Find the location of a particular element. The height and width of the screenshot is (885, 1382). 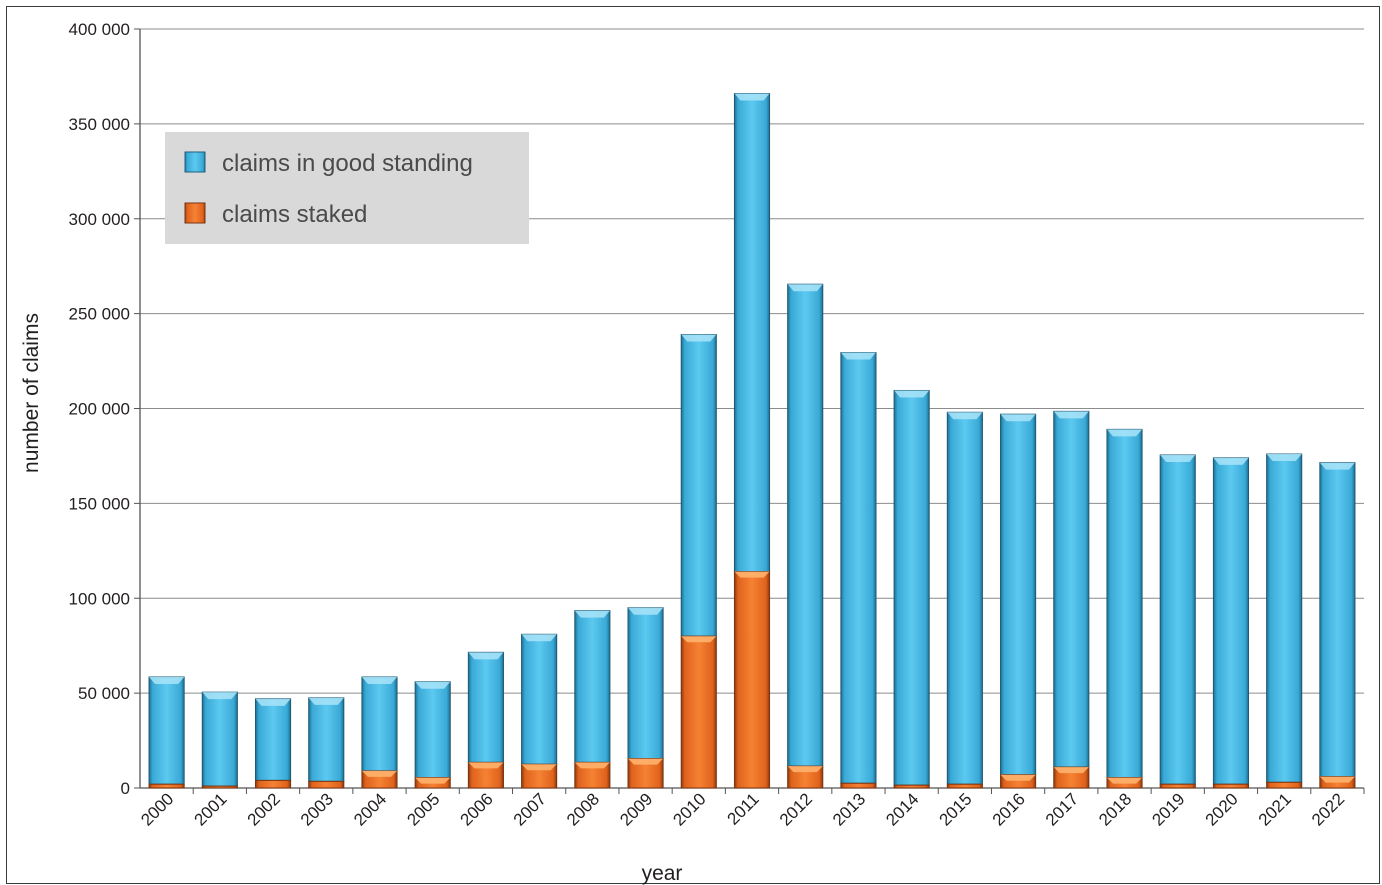

x-tick-label: 2005 is located at coordinates (423, 809).